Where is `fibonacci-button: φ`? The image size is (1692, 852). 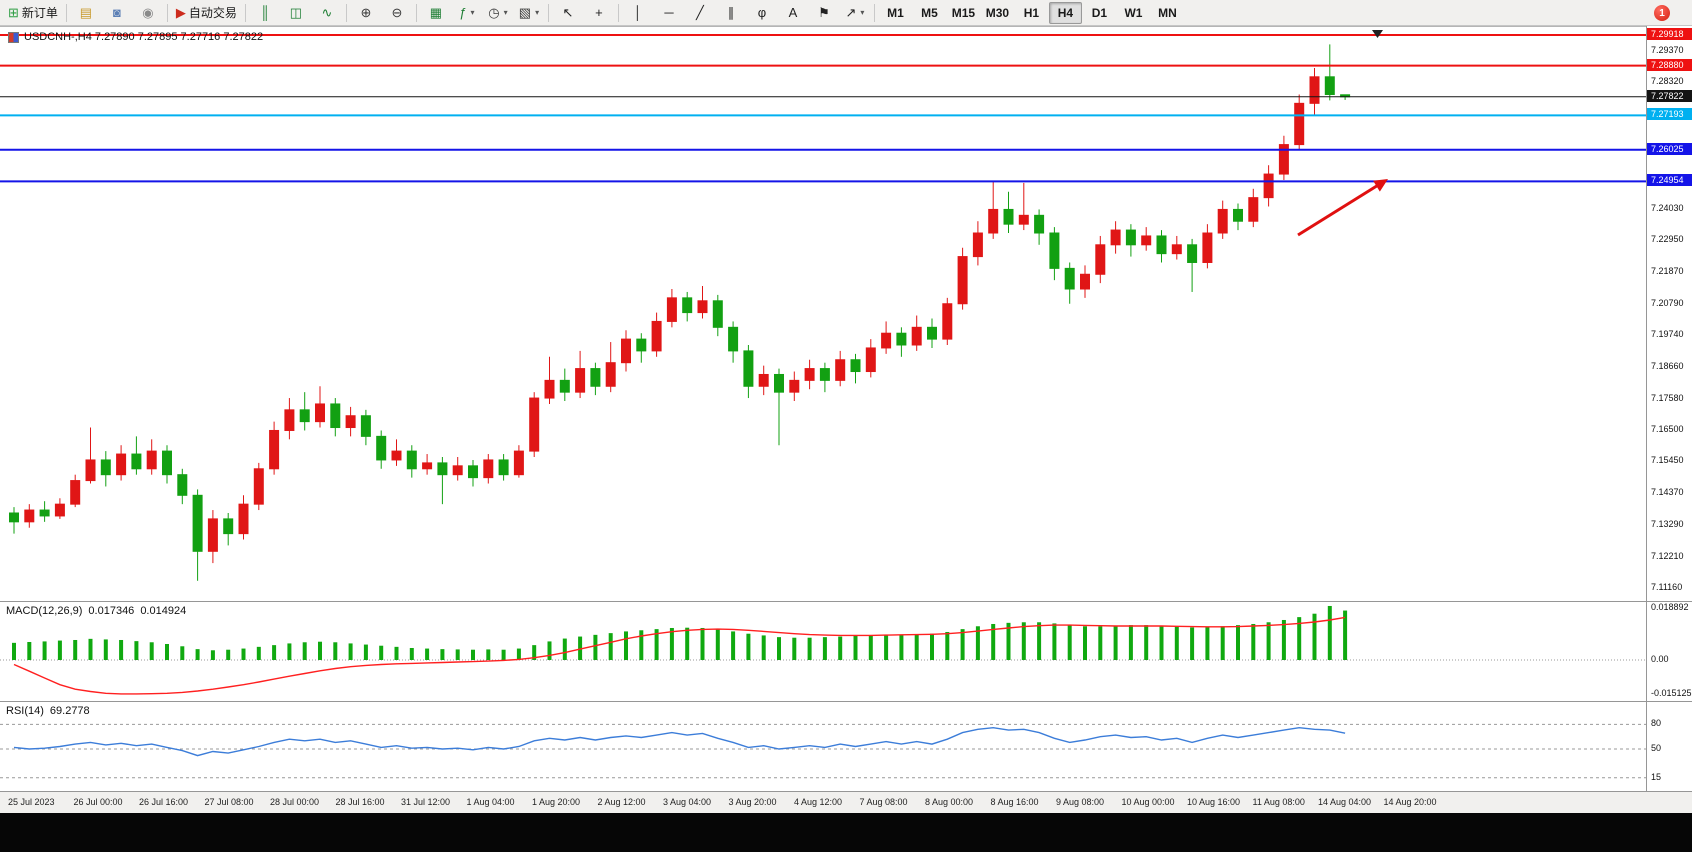 fibonacci-button: φ is located at coordinates (762, 13).